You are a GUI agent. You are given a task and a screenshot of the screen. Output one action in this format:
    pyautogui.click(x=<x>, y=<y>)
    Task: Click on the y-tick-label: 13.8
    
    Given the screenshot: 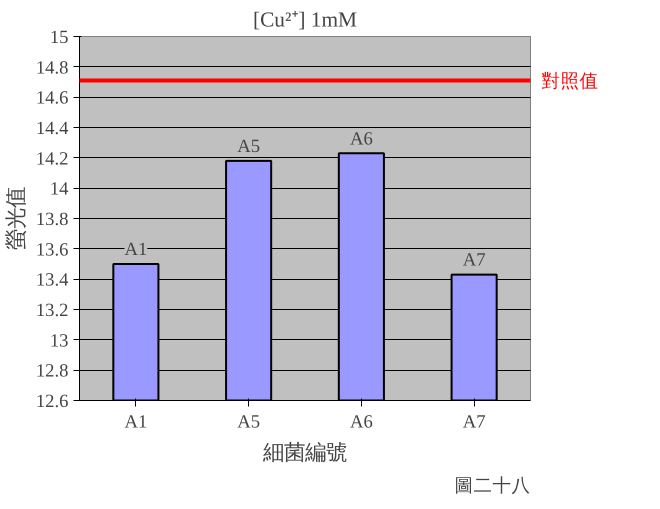 What is the action you would take?
    pyautogui.click(x=52, y=219)
    